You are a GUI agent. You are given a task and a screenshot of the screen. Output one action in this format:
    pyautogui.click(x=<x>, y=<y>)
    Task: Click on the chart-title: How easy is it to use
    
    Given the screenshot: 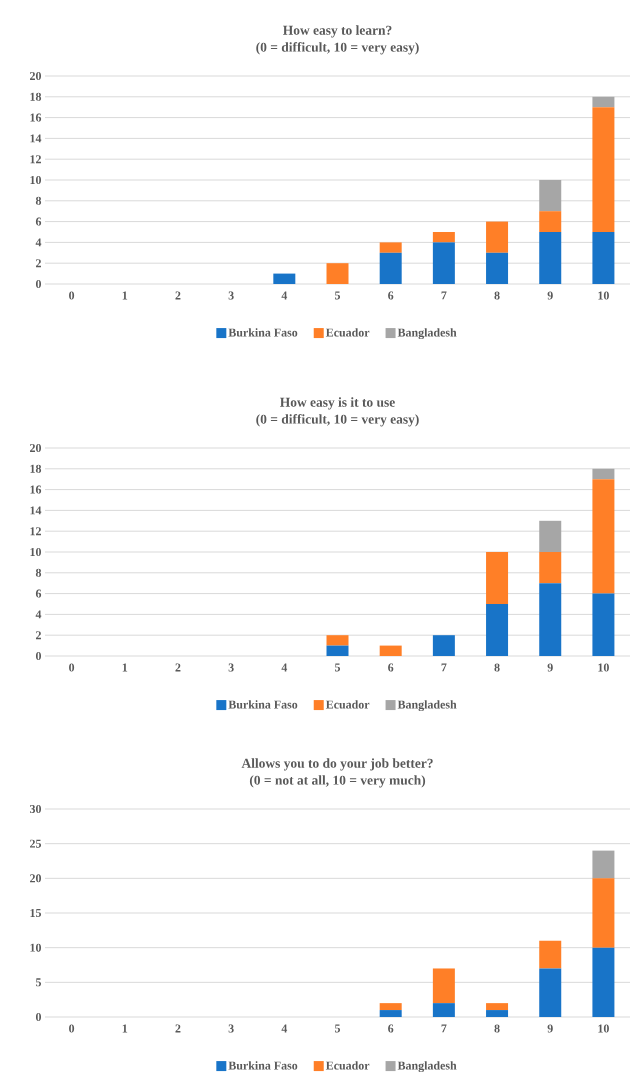 What is the action you would take?
    pyautogui.click(x=337, y=403)
    